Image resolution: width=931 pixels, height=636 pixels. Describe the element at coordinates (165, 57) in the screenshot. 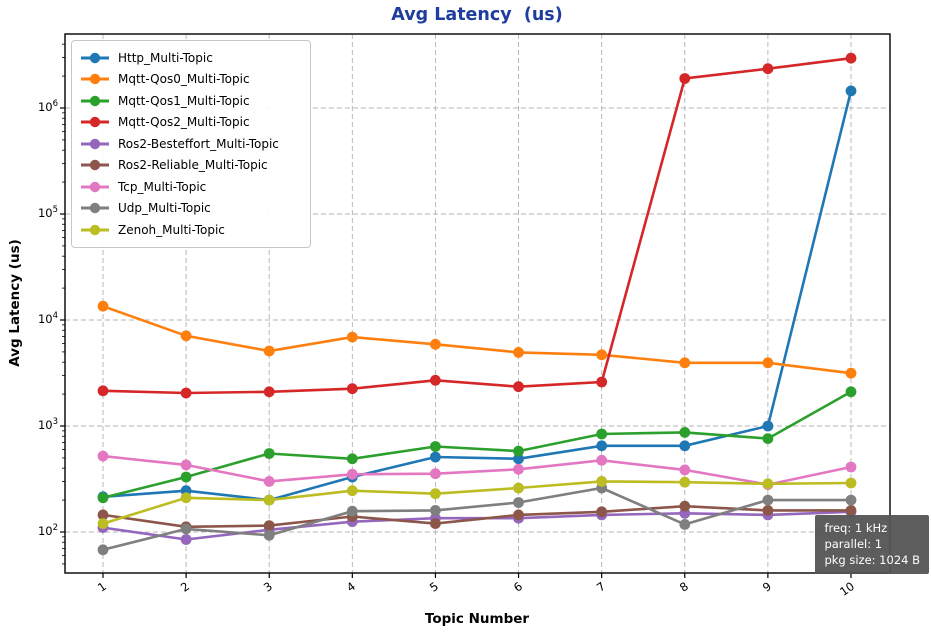

I see `legend-label: Http_Multi-Topic` at that location.